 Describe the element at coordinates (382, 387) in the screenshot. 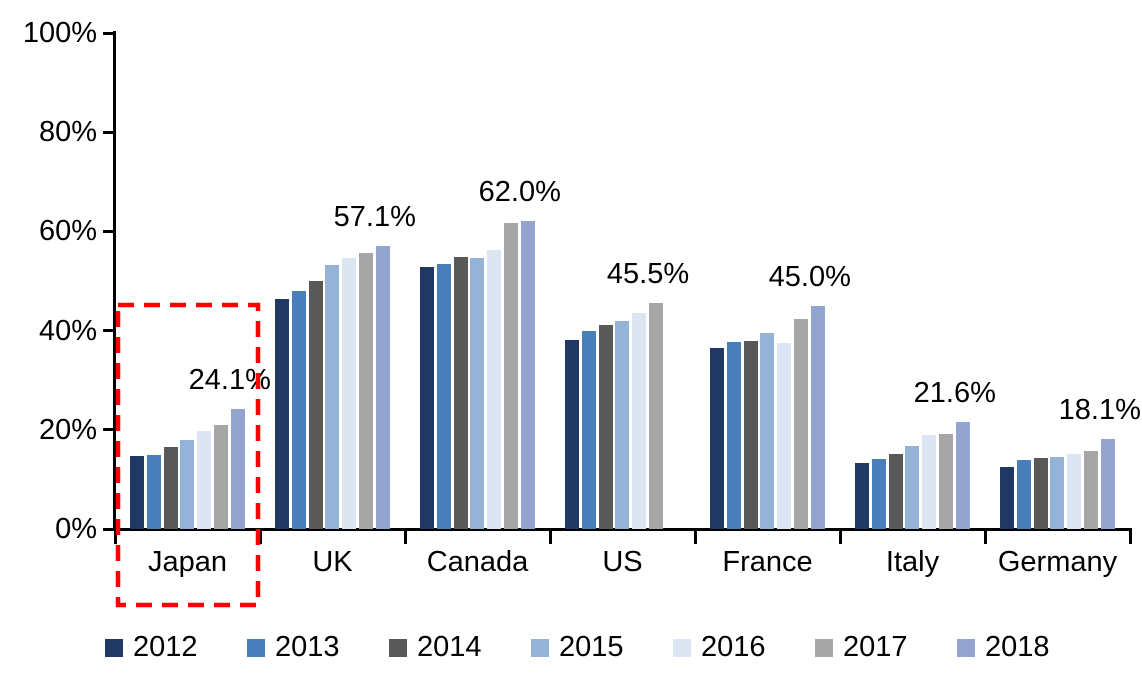

I see `bar-uk-2018` at that location.